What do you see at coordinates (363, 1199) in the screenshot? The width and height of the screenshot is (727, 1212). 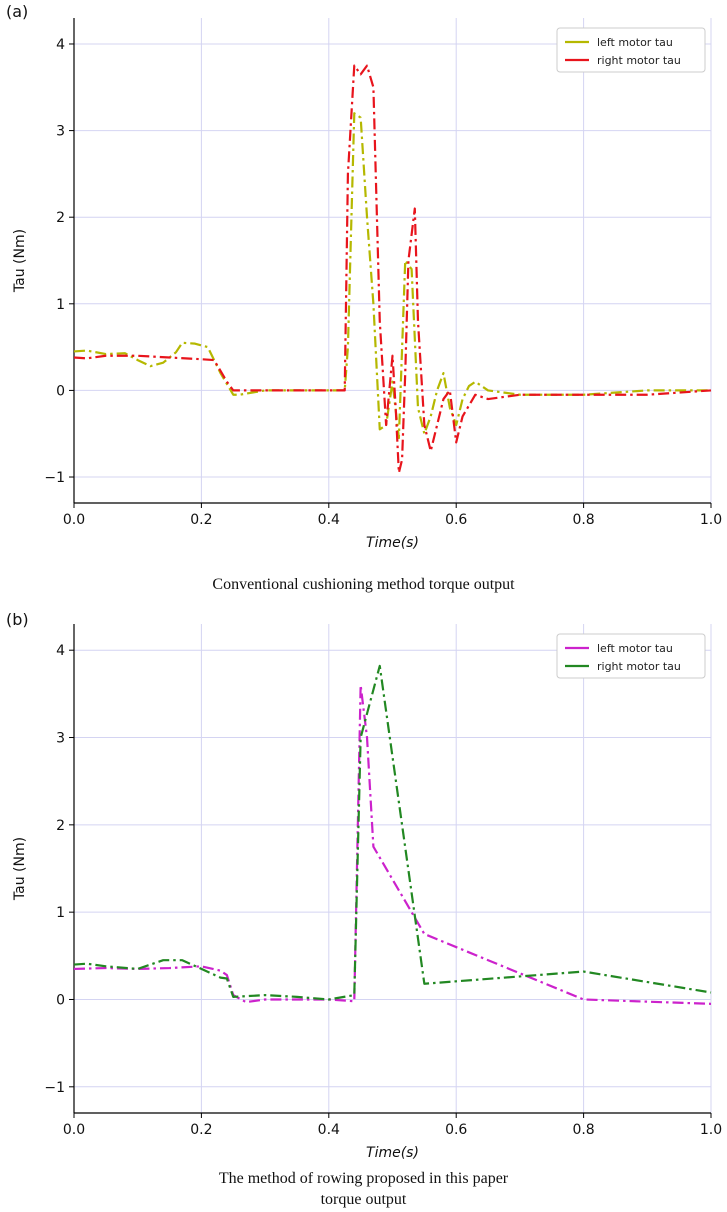 I see `caption-line: torque output` at bounding box center [363, 1199].